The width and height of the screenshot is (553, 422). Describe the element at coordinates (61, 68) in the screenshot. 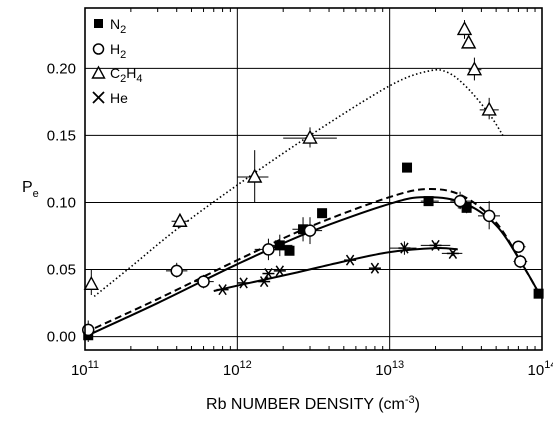

I see `y-tick-label: 0.20` at that location.